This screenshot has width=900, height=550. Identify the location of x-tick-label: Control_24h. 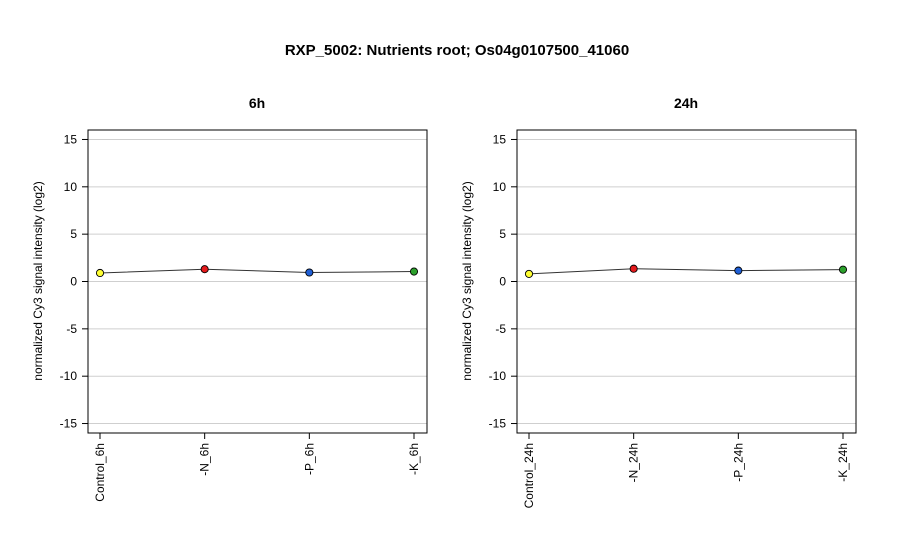
(529, 475).